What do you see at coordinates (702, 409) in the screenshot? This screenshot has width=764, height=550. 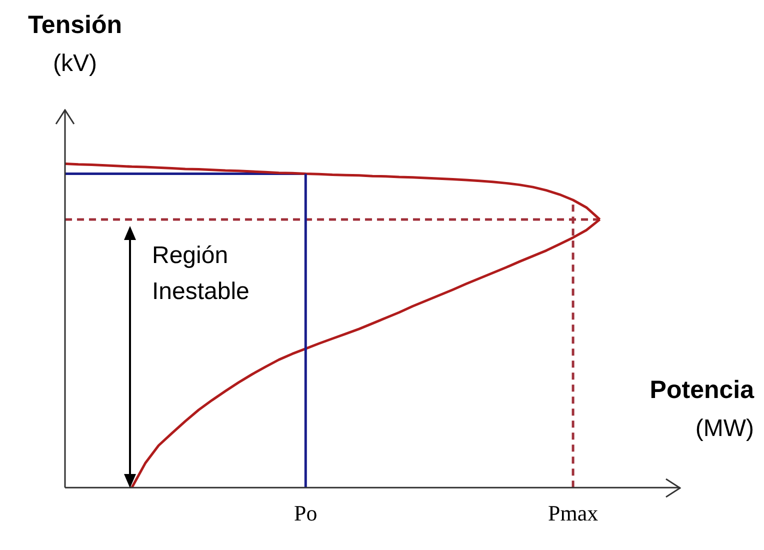 I see `x-axis-title: Potencia (MW)` at bounding box center [702, 409].